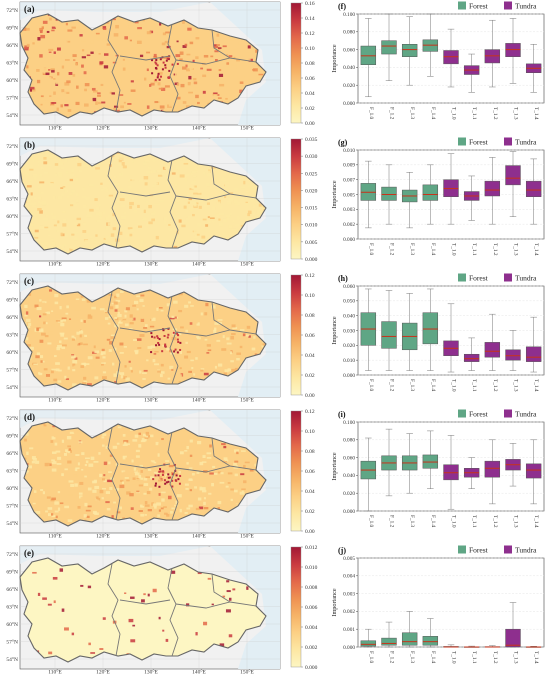 Image resolution: width=550 pixels, height=679 pixels. I want to click on box-iqr, so click(389, 641).